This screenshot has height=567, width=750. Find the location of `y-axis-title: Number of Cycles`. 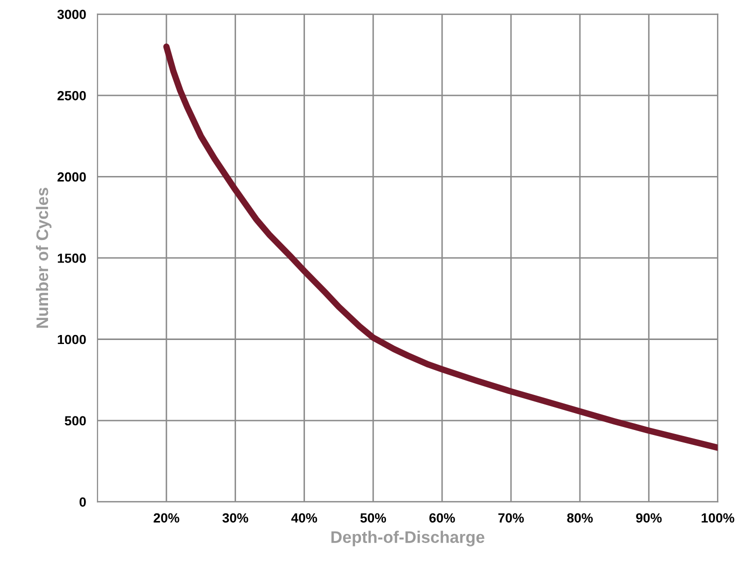

y-axis-title: Number of Cycles is located at coordinates (44, 258).